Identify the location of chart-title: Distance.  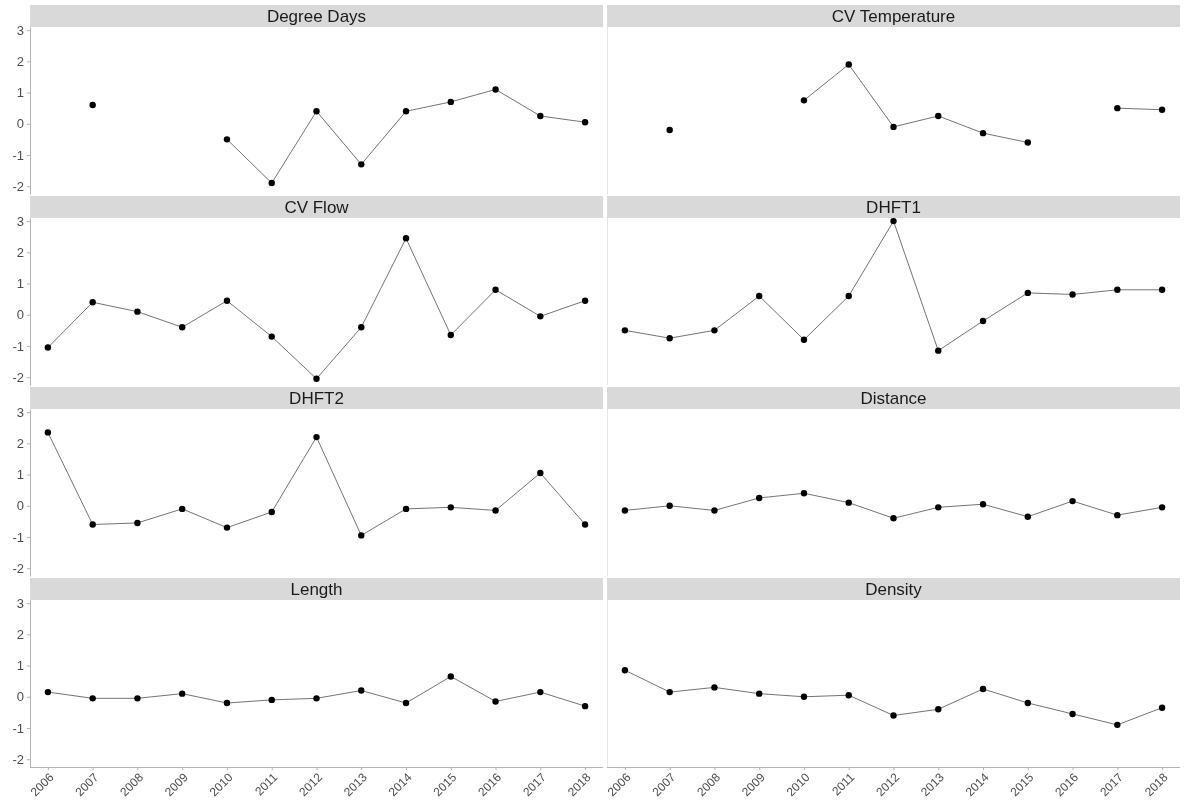
(893, 398).